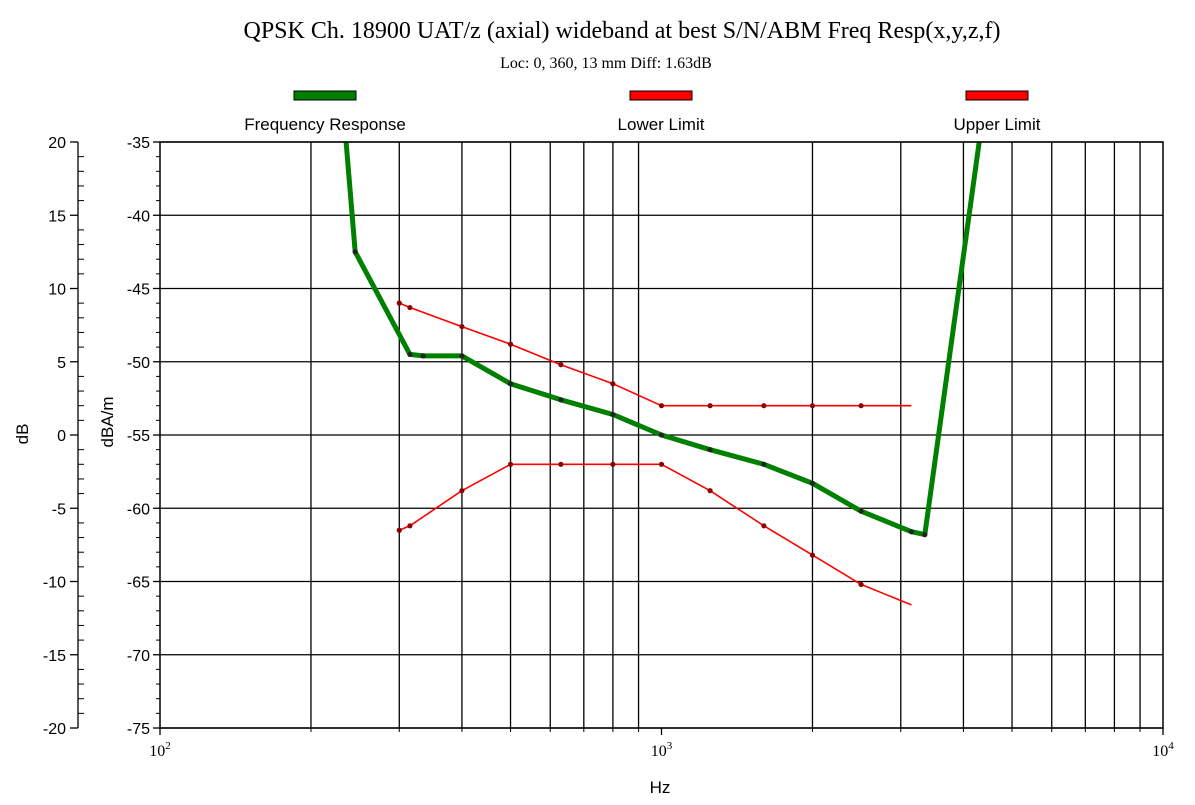 The width and height of the screenshot is (1195, 805). Describe the element at coordinates (138, 143) in the screenshot. I see `y-tick-label-right: -35` at that location.